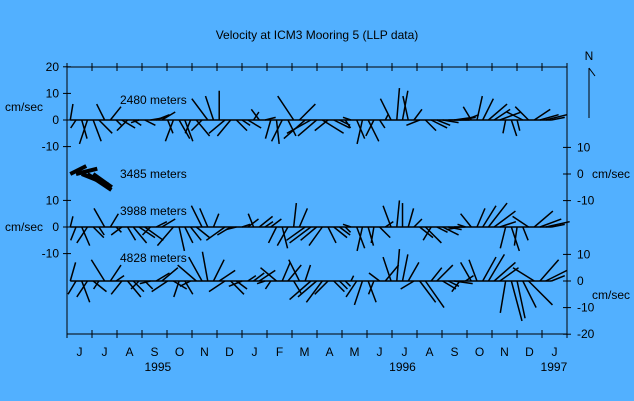 Image resolution: width=634 pixels, height=401 pixels. Describe the element at coordinates (402, 367) in the screenshot. I see `x-year-label: 1996` at that location.